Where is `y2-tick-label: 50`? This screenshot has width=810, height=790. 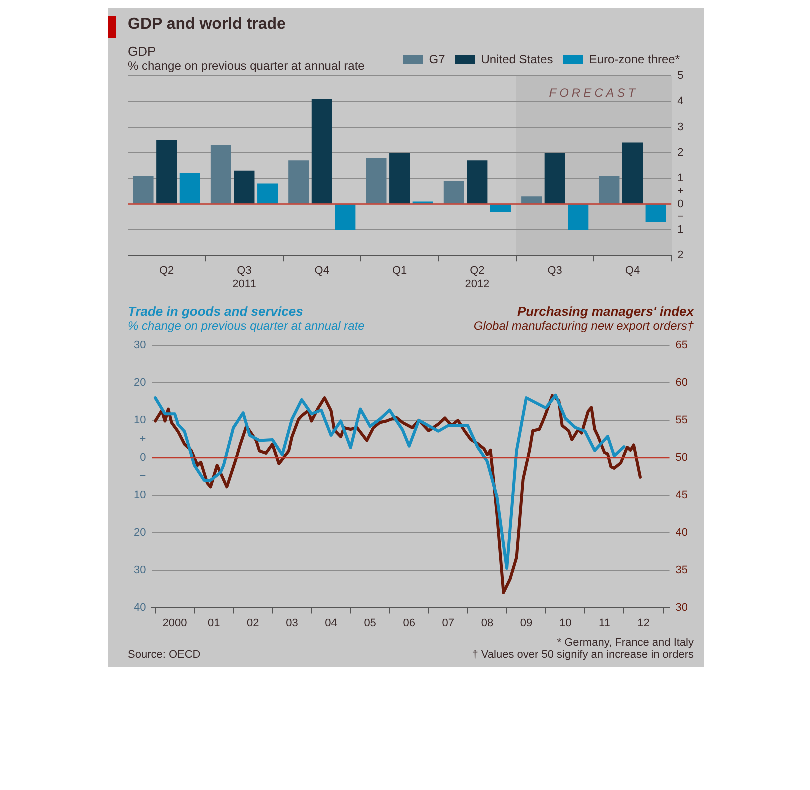
y2-tick-label: 50 is located at coordinates (682, 458).